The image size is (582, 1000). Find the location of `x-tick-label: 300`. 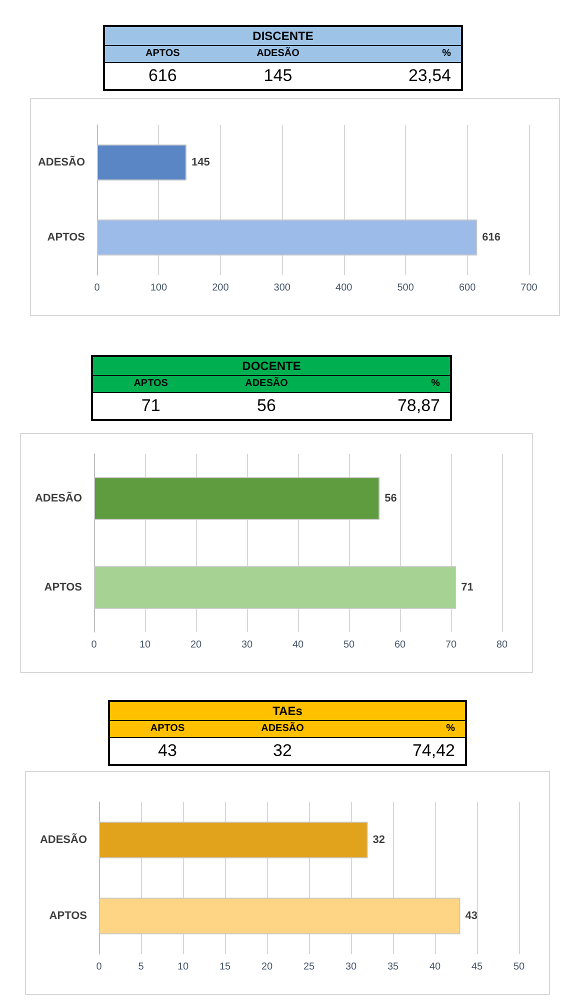

x-tick-label: 300 is located at coordinates (282, 288).